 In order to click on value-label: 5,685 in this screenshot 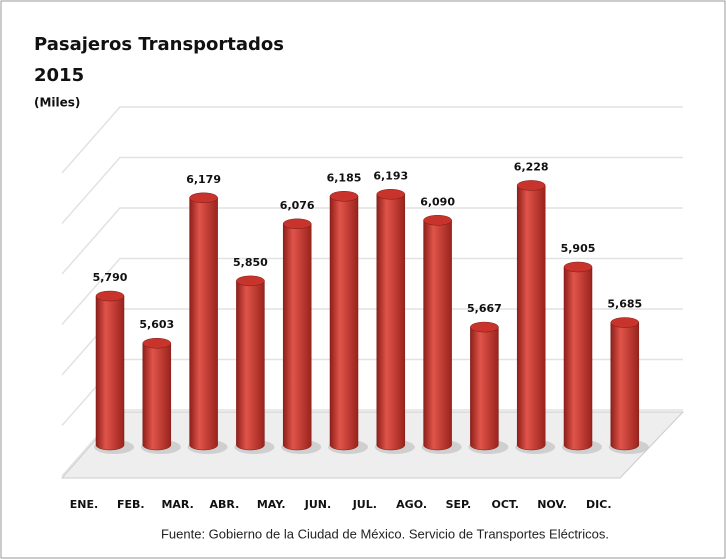, I will do `click(624, 304)`.